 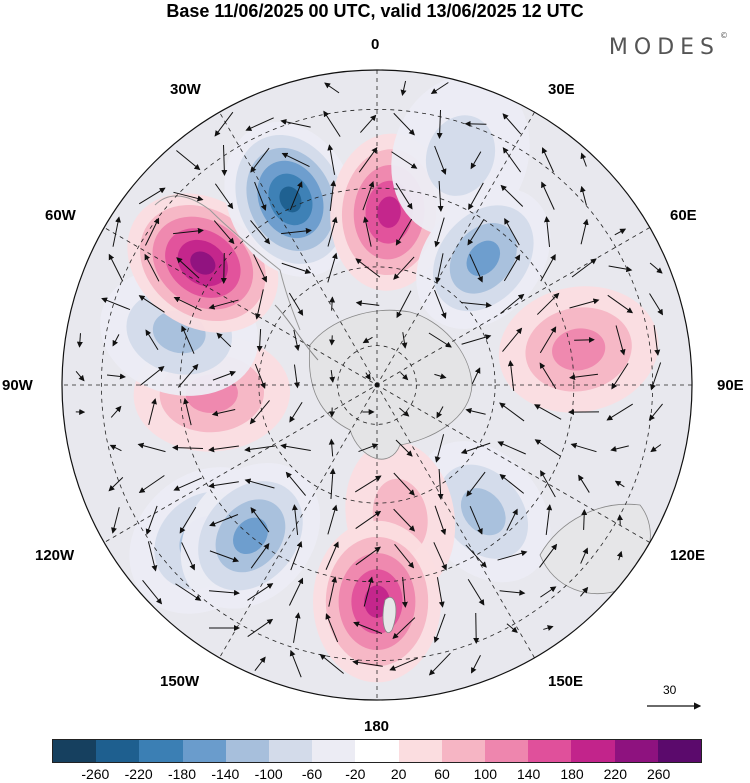 What do you see at coordinates (615, 774) in the screenshot?
I see `colorbar-tick-label: 220` at bounding box center [615, 774].